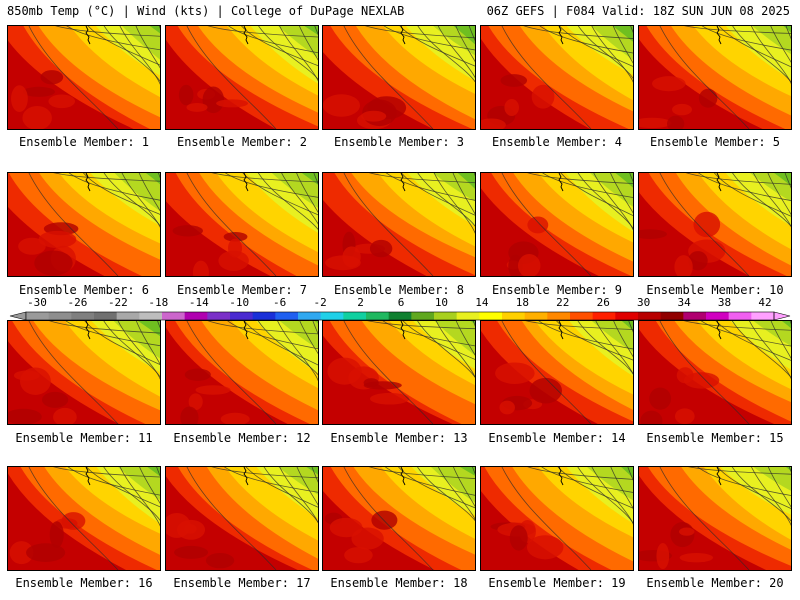 This screenshot has width=800, height=600. Describe the element at coordinates (84, 438) in the screenshot. I see `ensemble-member-caption: Ensemble Member: 11` at that location.